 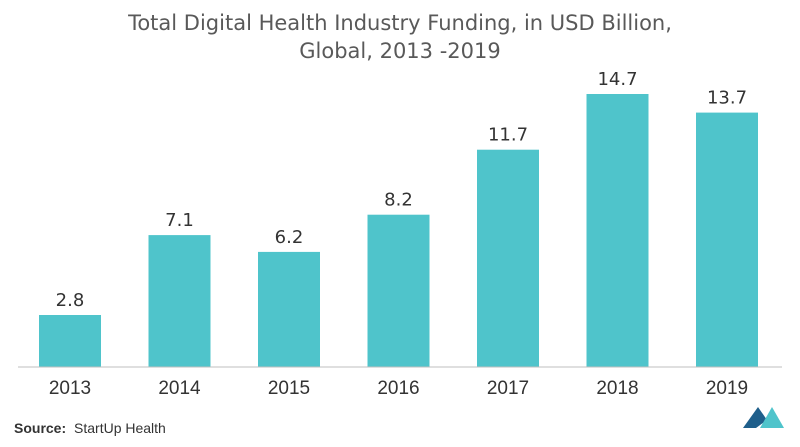 What do you see at coordinates (727, 98) in the screenshot?
I see `data-label-2019: 13.7` at bounding box center [727, 98].